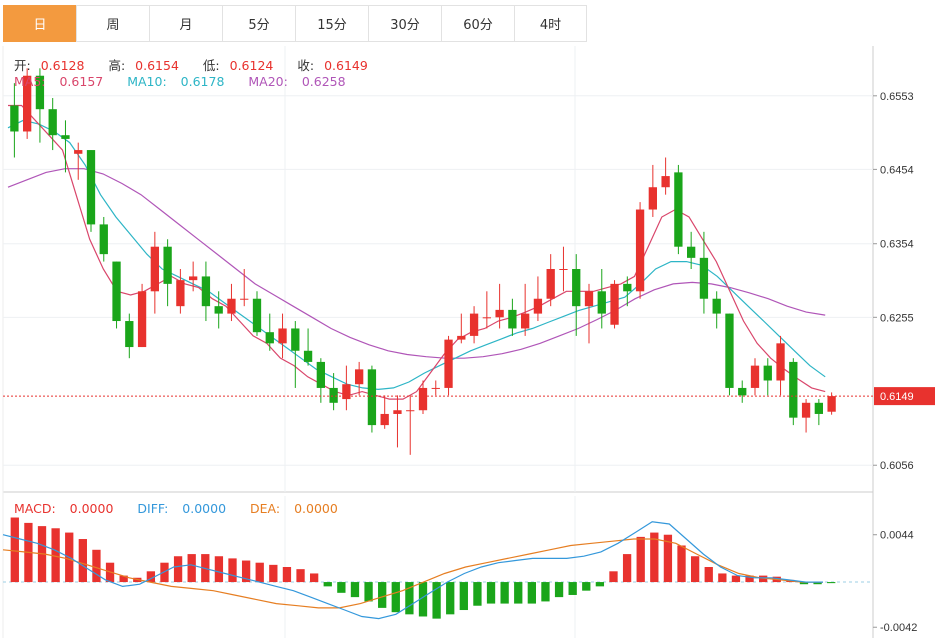  What do you see at coordinates (81, 81) in the screenshot?
I see `ma5-value: 0.6157` at bounding box center [81, 81].